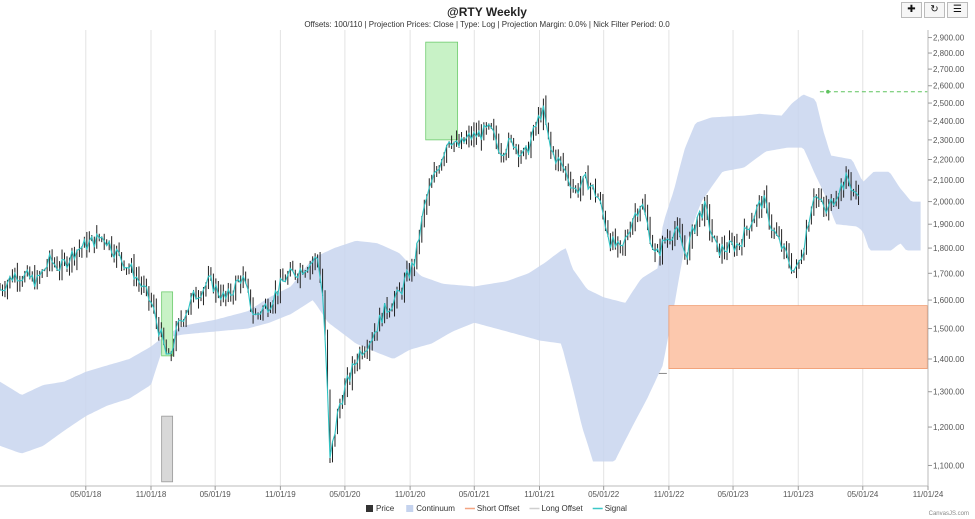  I want to click on y-tick-label: 1,500.00, so click(949, 329).